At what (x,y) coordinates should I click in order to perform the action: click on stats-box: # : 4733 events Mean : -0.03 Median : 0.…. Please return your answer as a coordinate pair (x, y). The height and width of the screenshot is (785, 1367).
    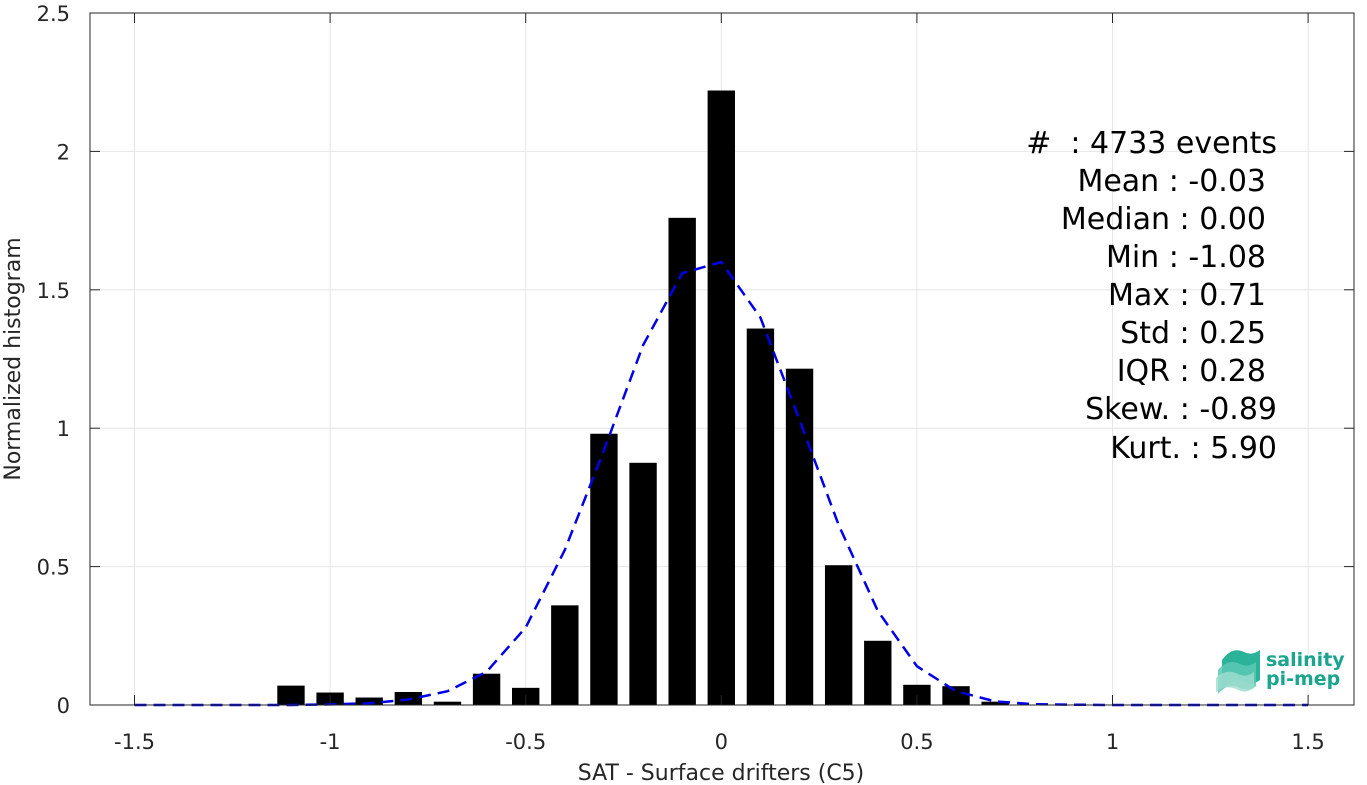
    Looking at the image, I should click on (1151, 296).